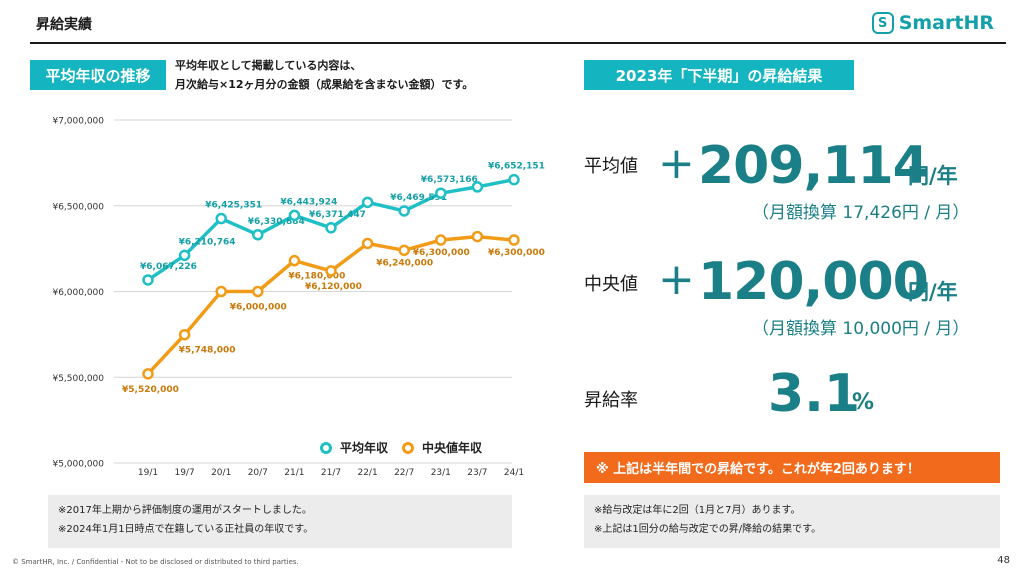 The height and width of the screenshot is (576, 1024). I want to click on x-tick-label: 19/7, so click(184, 473).